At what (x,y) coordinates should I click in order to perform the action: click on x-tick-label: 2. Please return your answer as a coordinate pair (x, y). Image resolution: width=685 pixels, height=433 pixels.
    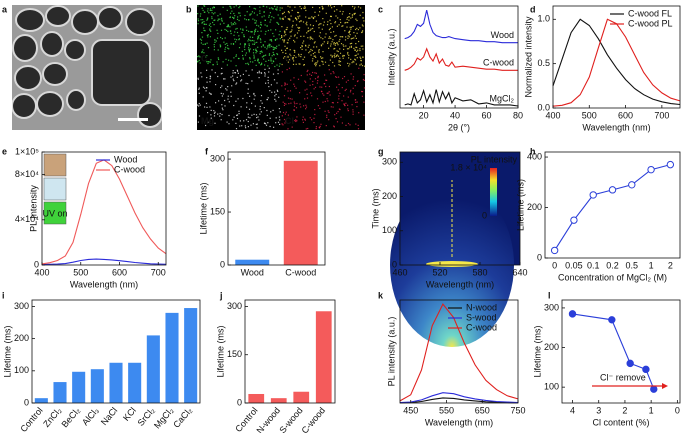
    Looking at the image, I should click on (624, 410).